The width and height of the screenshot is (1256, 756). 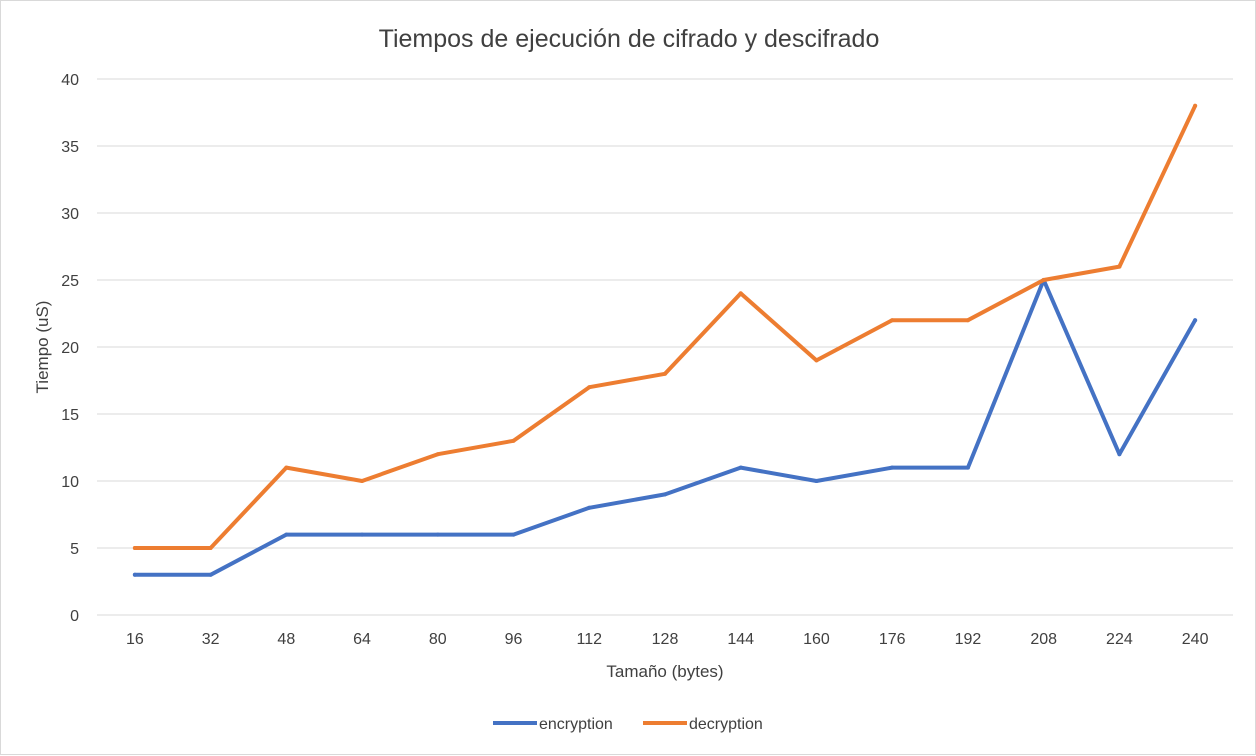 What do you see at coordinates (726, 724) in the screenshot?
I see `legend-label-decryption: decryption` at bounding box center [726, 724].